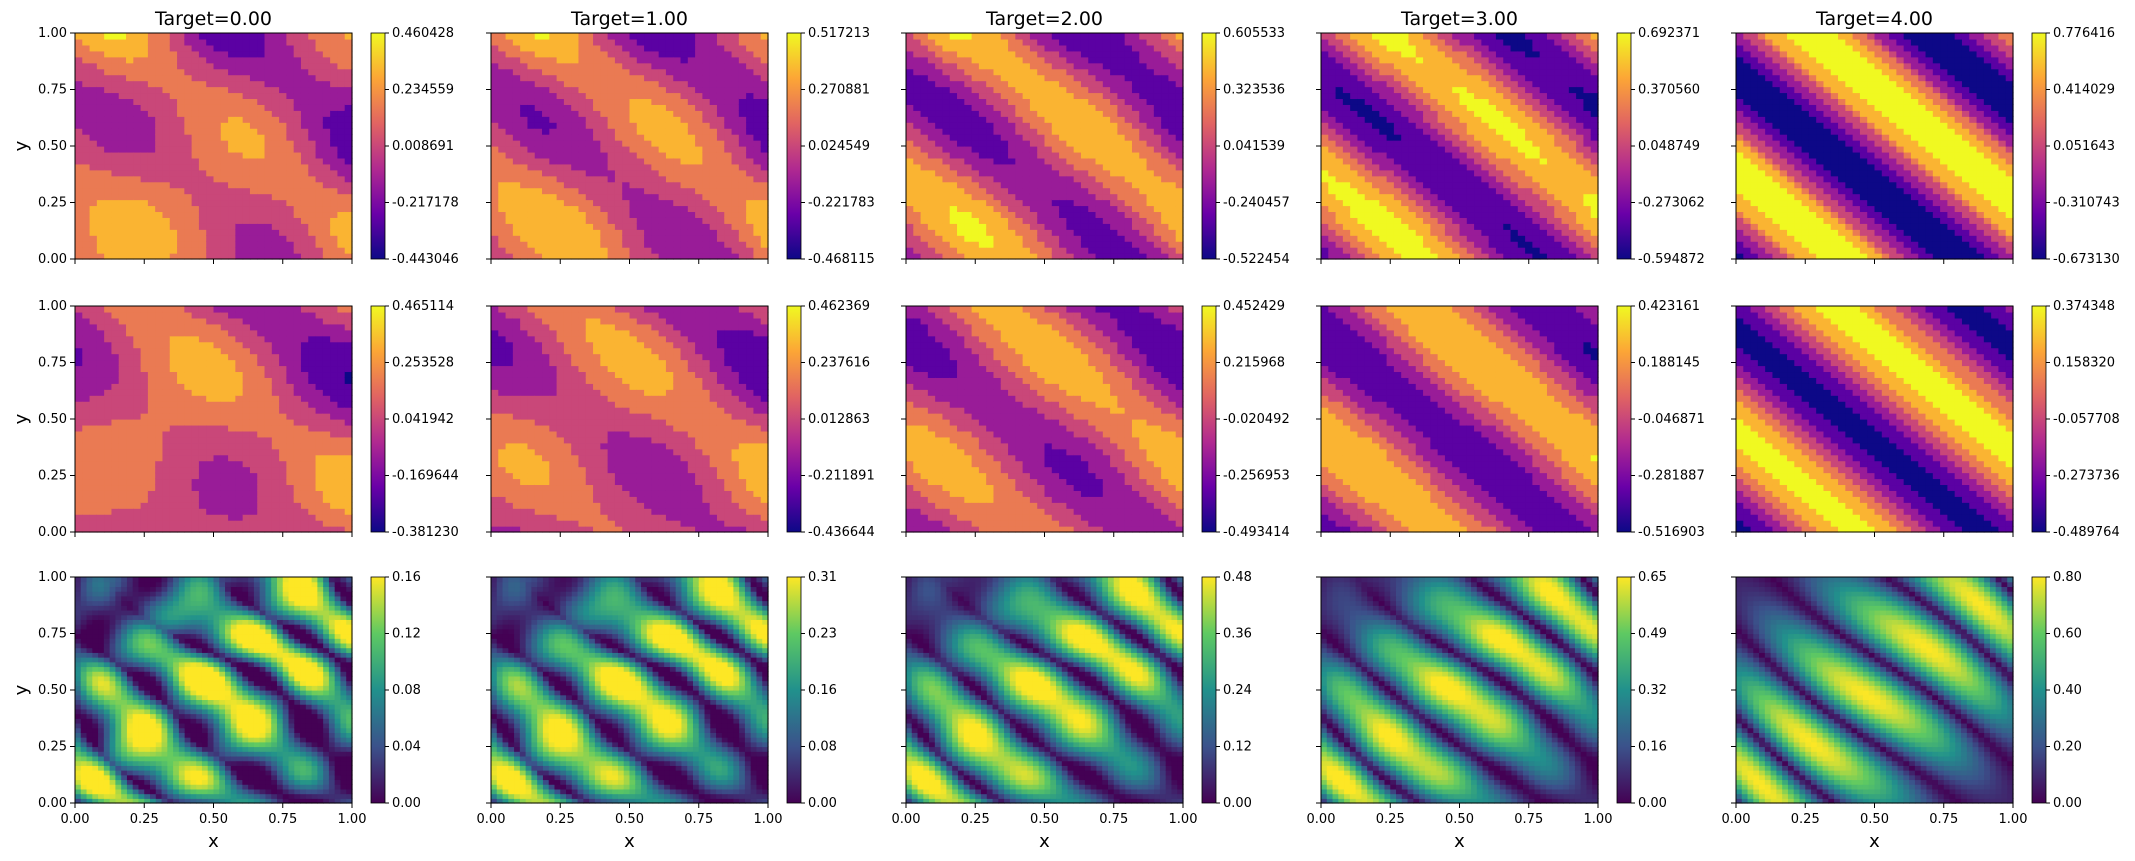 Image resolution: width=2135 pixels, height=861 pixels. Describe the element at coordinates (1237, 747) in the screenshot. I see `colorbar-tick-label: 0.12` at that location.